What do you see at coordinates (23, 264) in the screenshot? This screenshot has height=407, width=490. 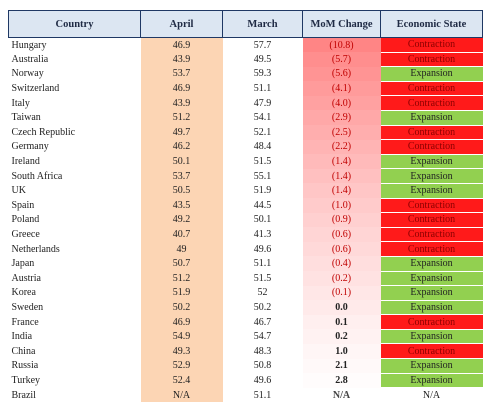 I see `cell: Japan` at bounding box center [23, 264].